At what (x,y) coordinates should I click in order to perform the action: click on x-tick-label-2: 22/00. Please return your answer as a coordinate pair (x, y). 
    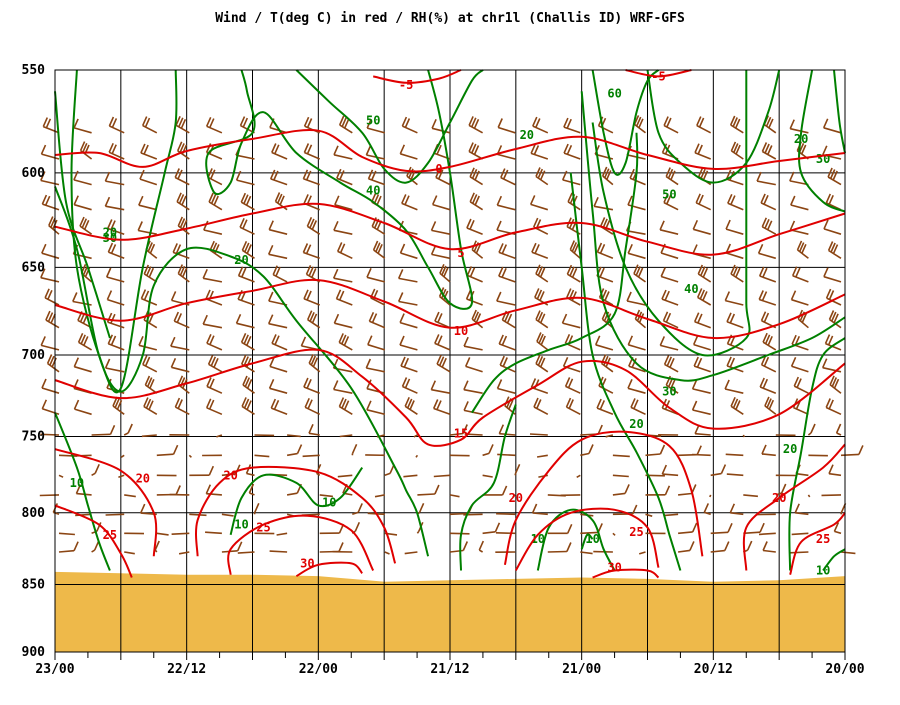
    Looking at the image, I should click on (318, 669).